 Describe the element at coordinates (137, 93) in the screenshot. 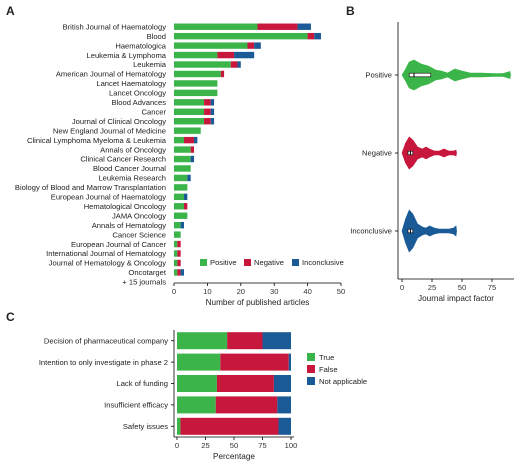

I see `journal-label: Lancet Oncology` at that location.